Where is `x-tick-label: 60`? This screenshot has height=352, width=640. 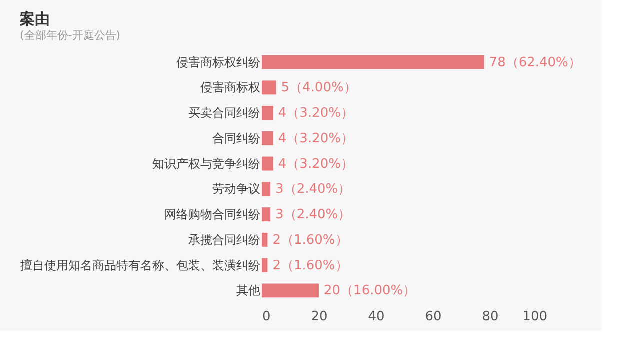 x-tick-label: 60 is located at coordinates (433, 317).